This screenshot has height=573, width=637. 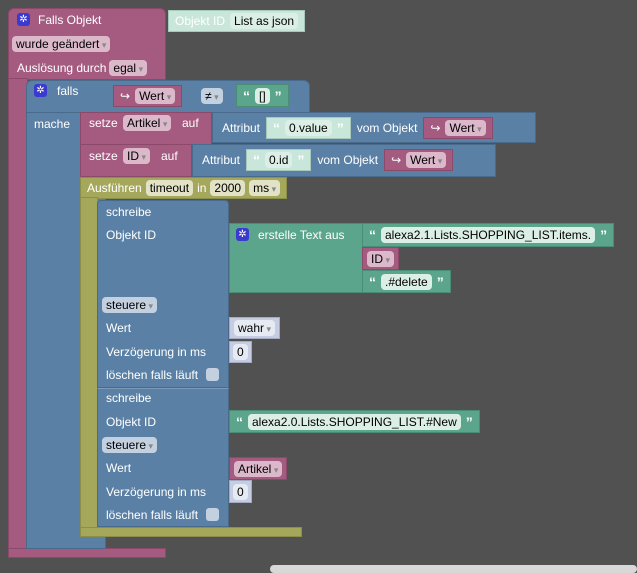 I want to click on boolean-dropdown: wahr, so click(x=255, y=328).